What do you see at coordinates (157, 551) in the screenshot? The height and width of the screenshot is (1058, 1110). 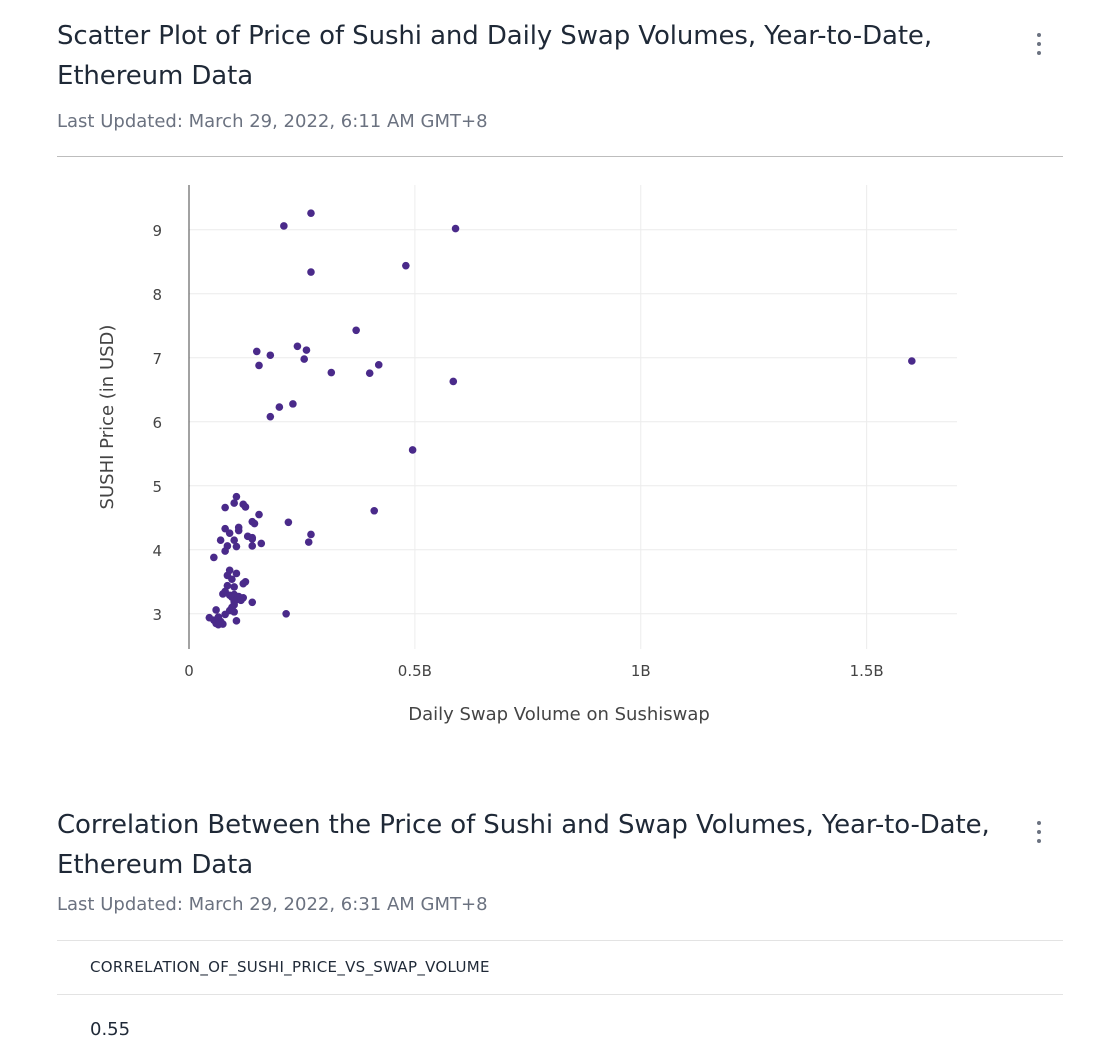 I see `y-tick-label: 4` at bounding box center [157, 551].